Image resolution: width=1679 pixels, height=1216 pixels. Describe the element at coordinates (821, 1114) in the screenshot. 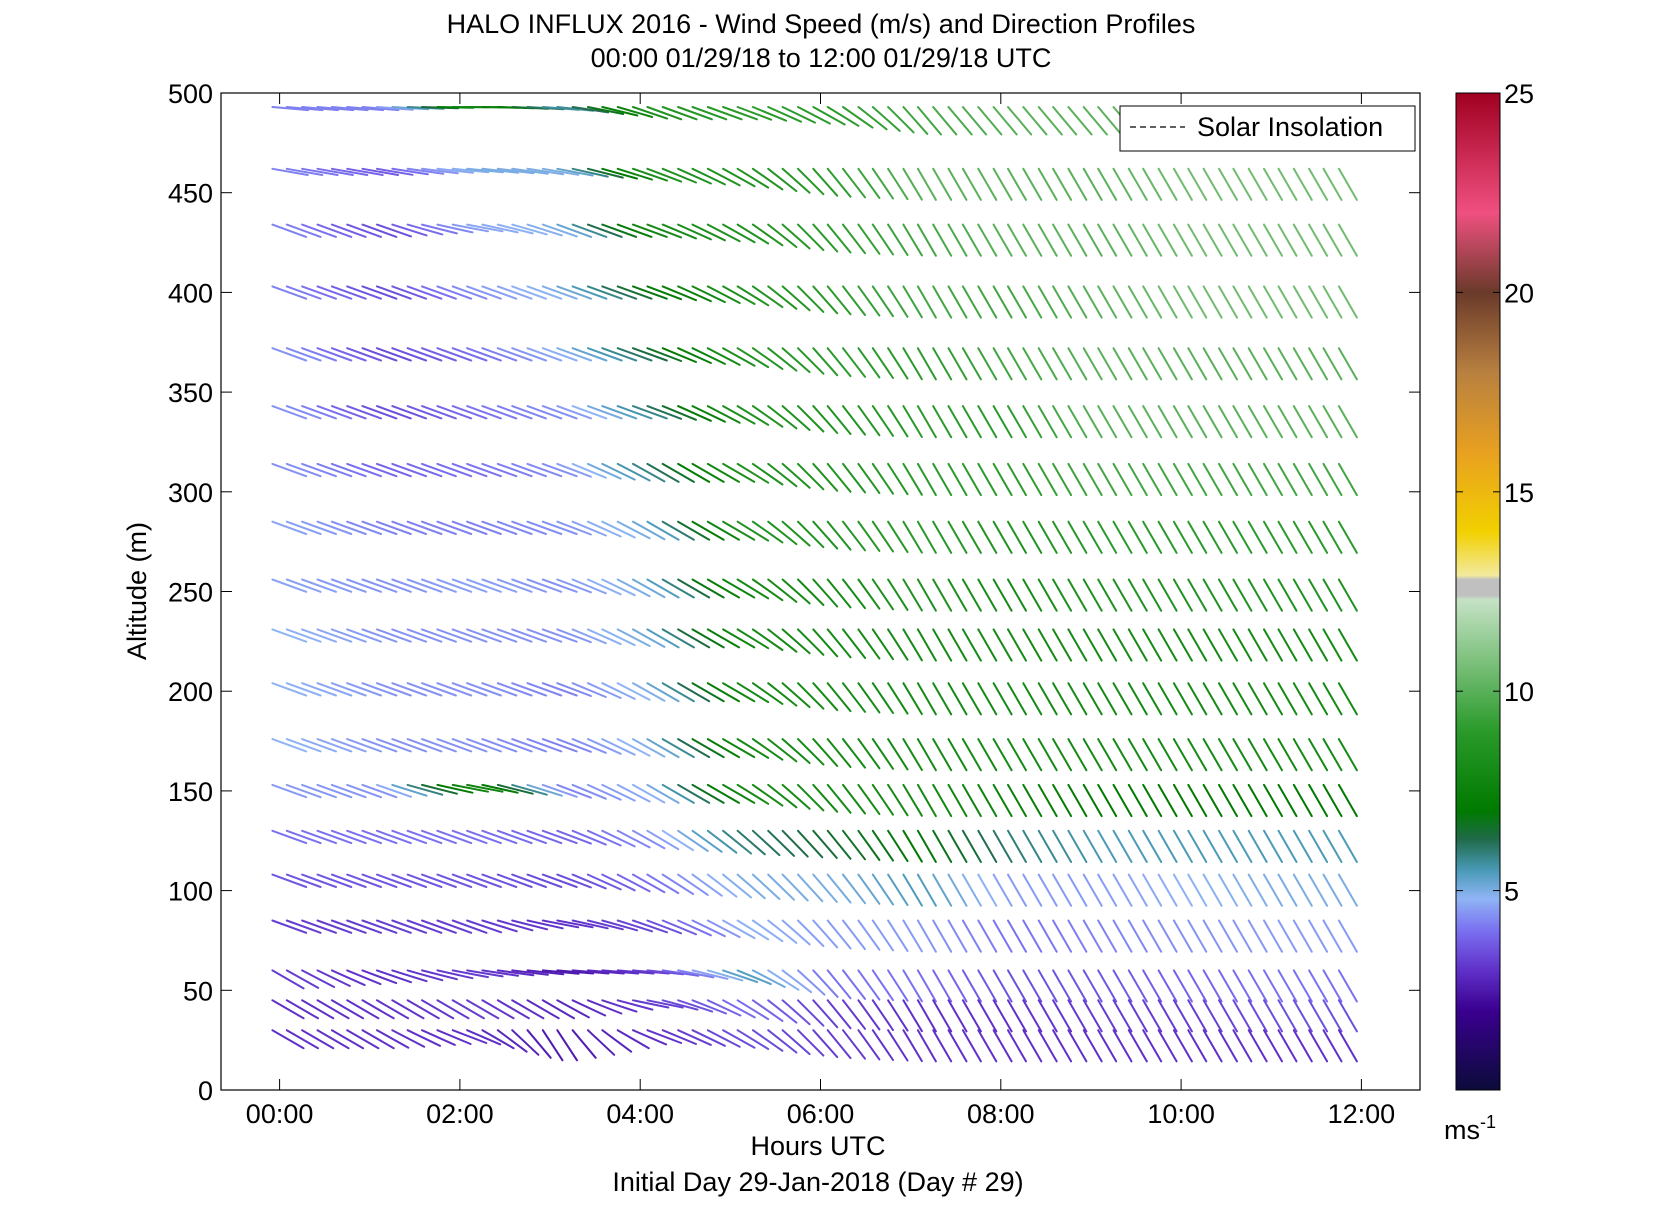

I see `x-tick-label: 06:00` at that location.